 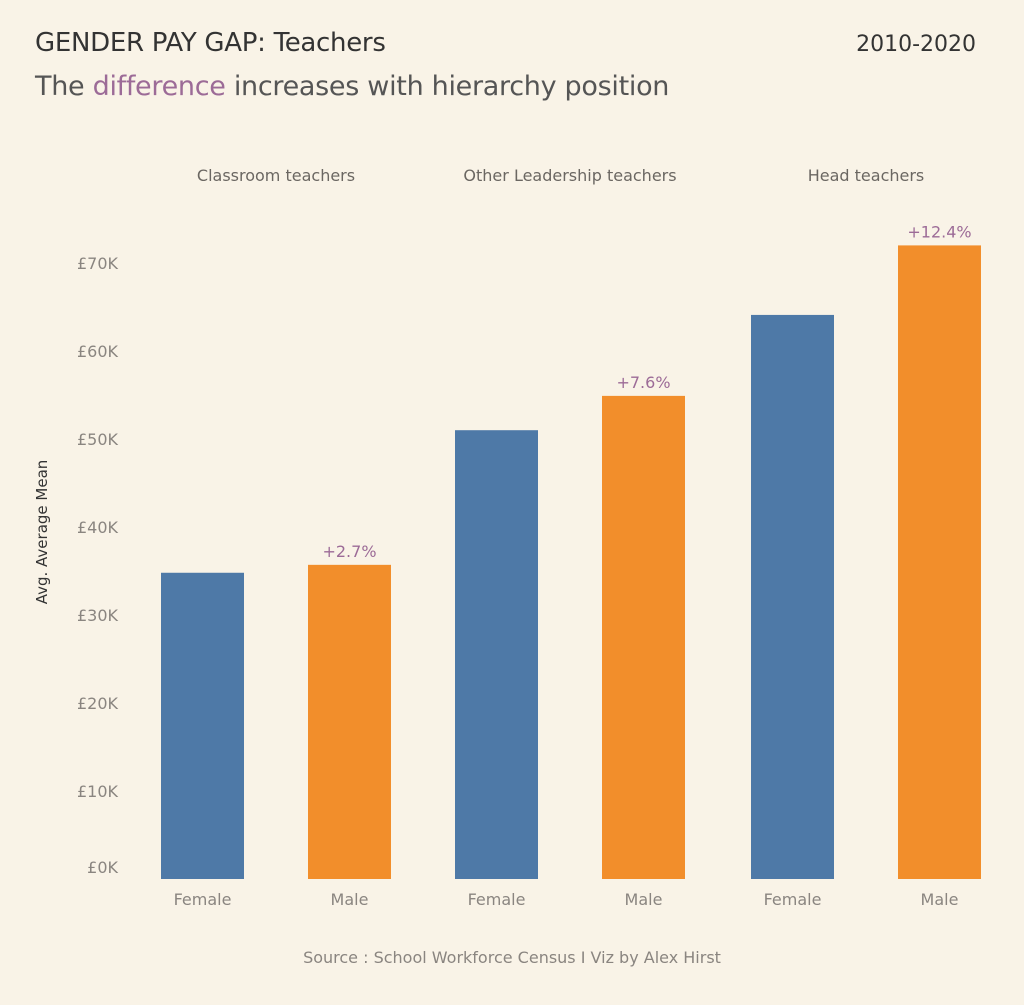 What do you see at coordinates (866, 175) in the screenshot?
I see `group-header-label: Head teachers` at bounding box center [866, 175].